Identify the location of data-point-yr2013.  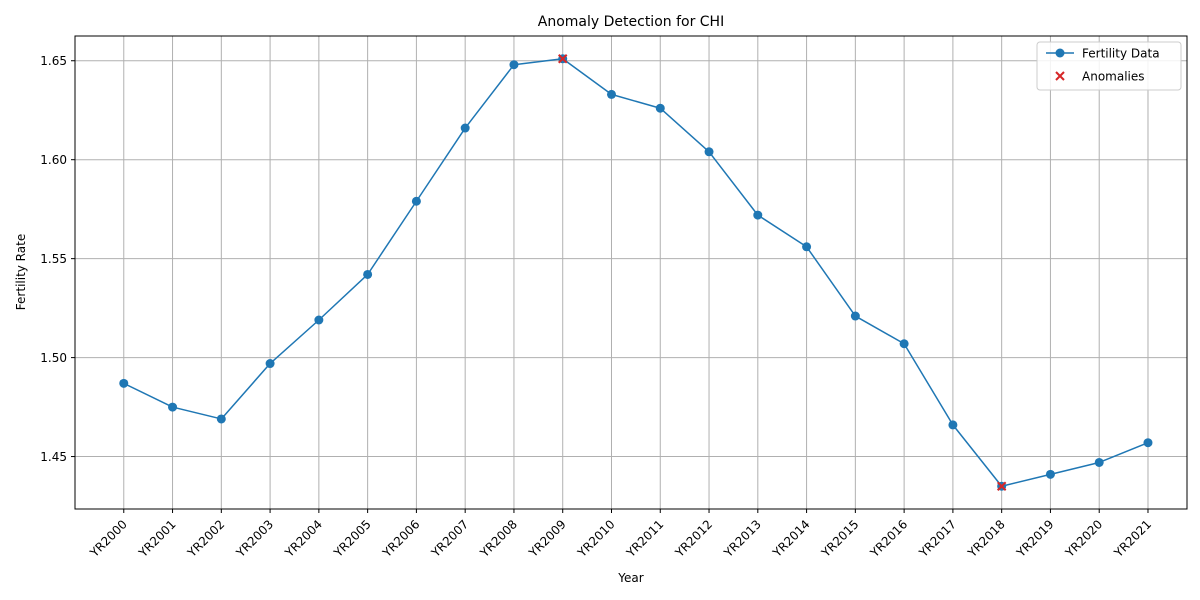
(758, 215).